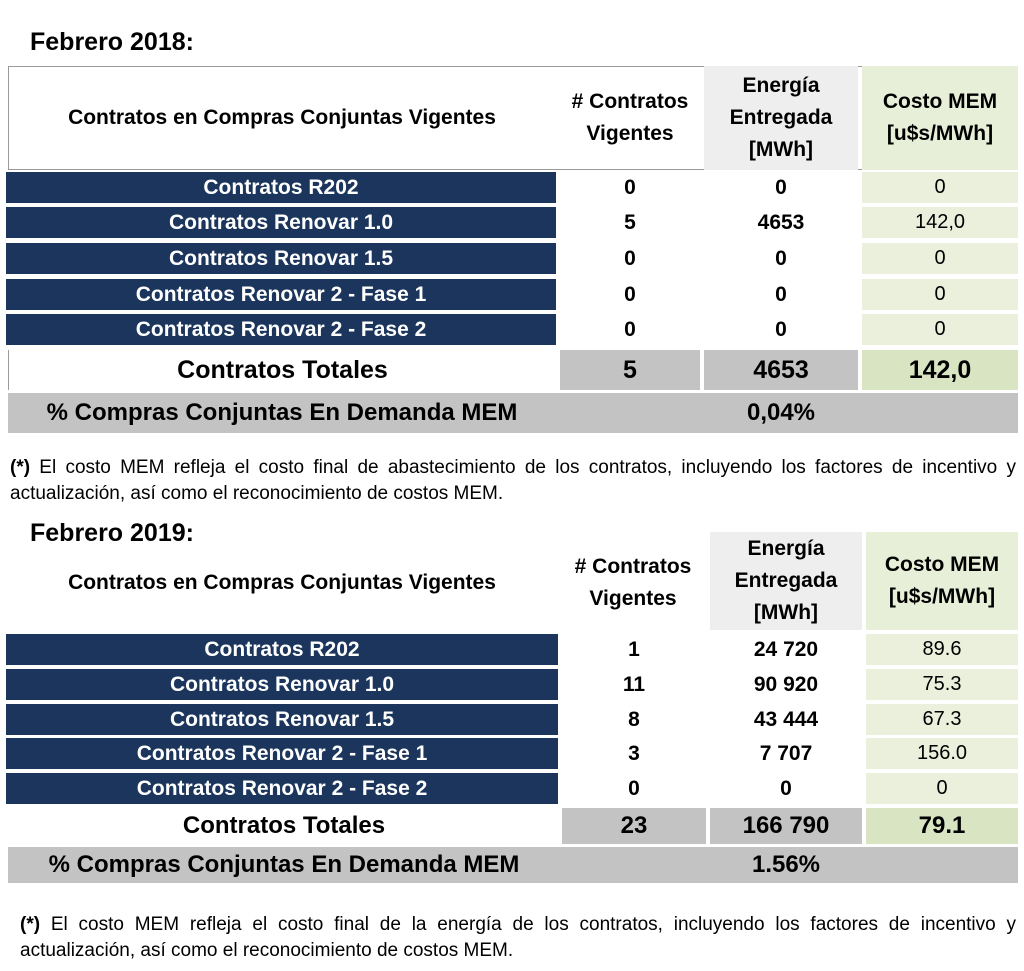 This screenshot has height=971, width=1024. Describe the element at coordinates (634, 788) in the screenshot. I see `table2-row-contratos: 0` at that location.